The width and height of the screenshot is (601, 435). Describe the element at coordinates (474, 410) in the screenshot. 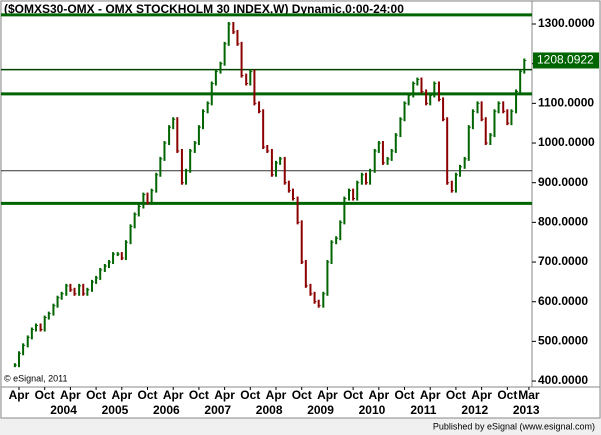

I see `year-label: 2012` at that location.